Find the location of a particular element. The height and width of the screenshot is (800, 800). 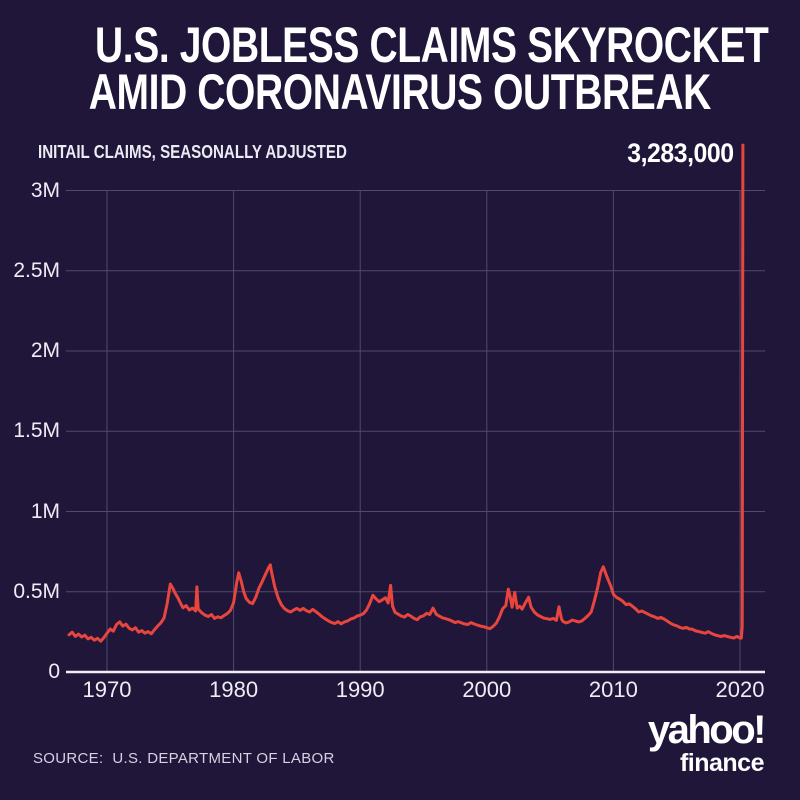

y-tick-3M: 3M is located at coordinates (45, 190).